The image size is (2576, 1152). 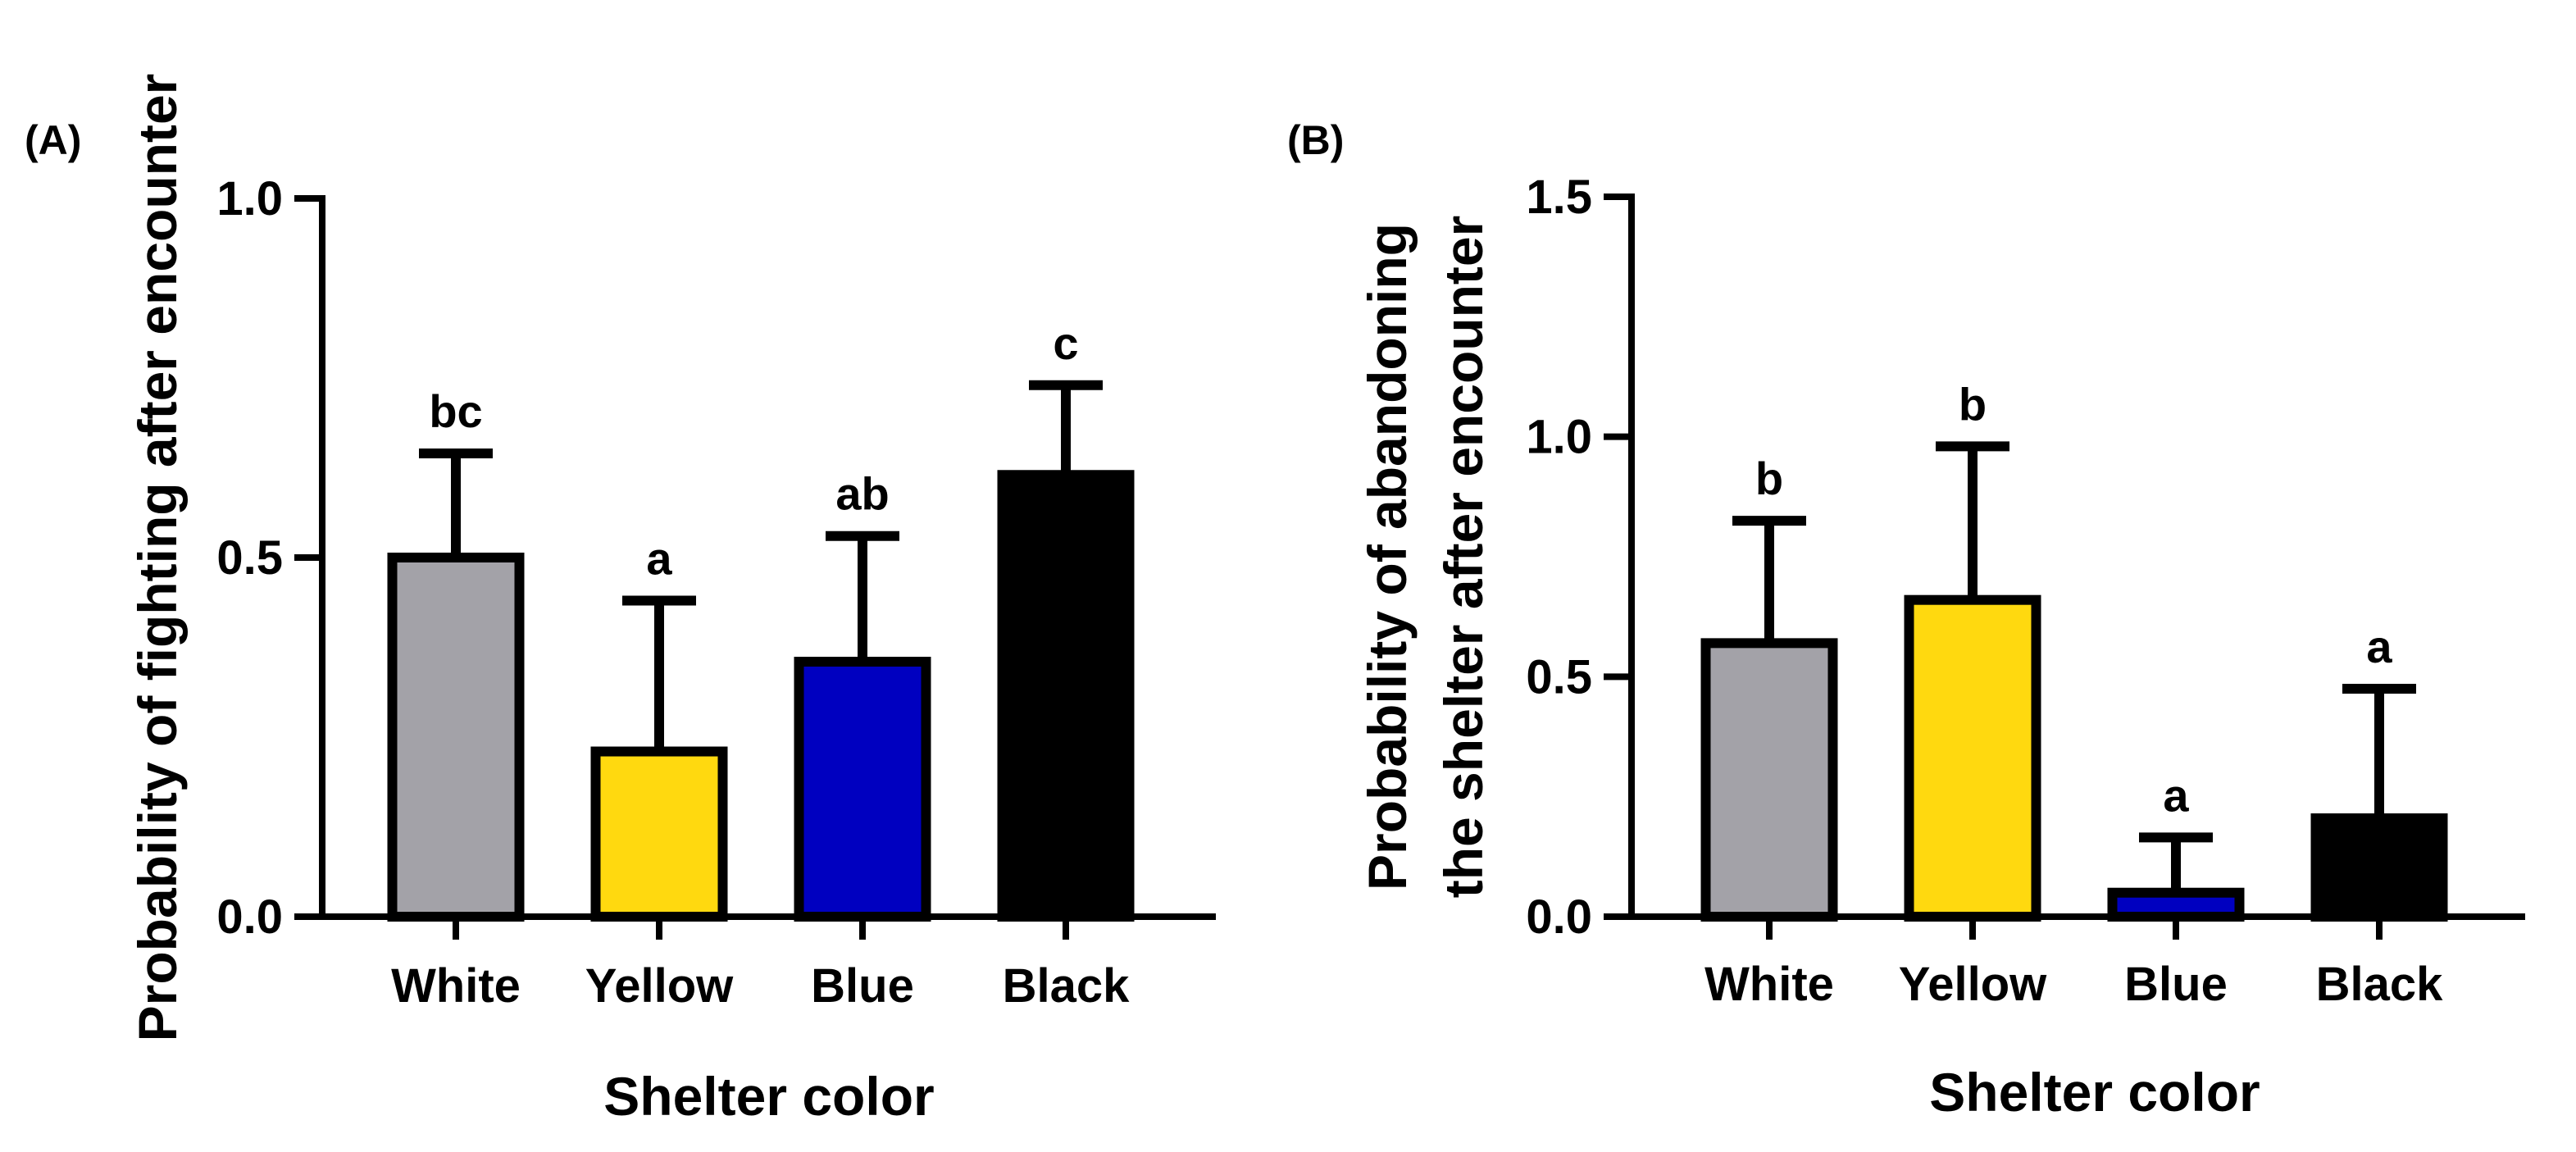 I want to click on y-axis-title: the shelter after encounter, so click(x=1463, y=557).